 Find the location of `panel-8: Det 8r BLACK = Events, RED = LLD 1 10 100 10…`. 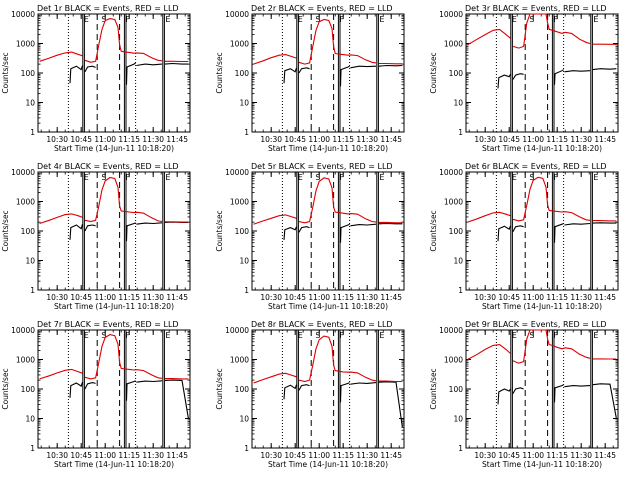

panel-8: Det 8r BLACK = Events, RED = LLD 1 10 100 10… is located at coordinates (310, 394).